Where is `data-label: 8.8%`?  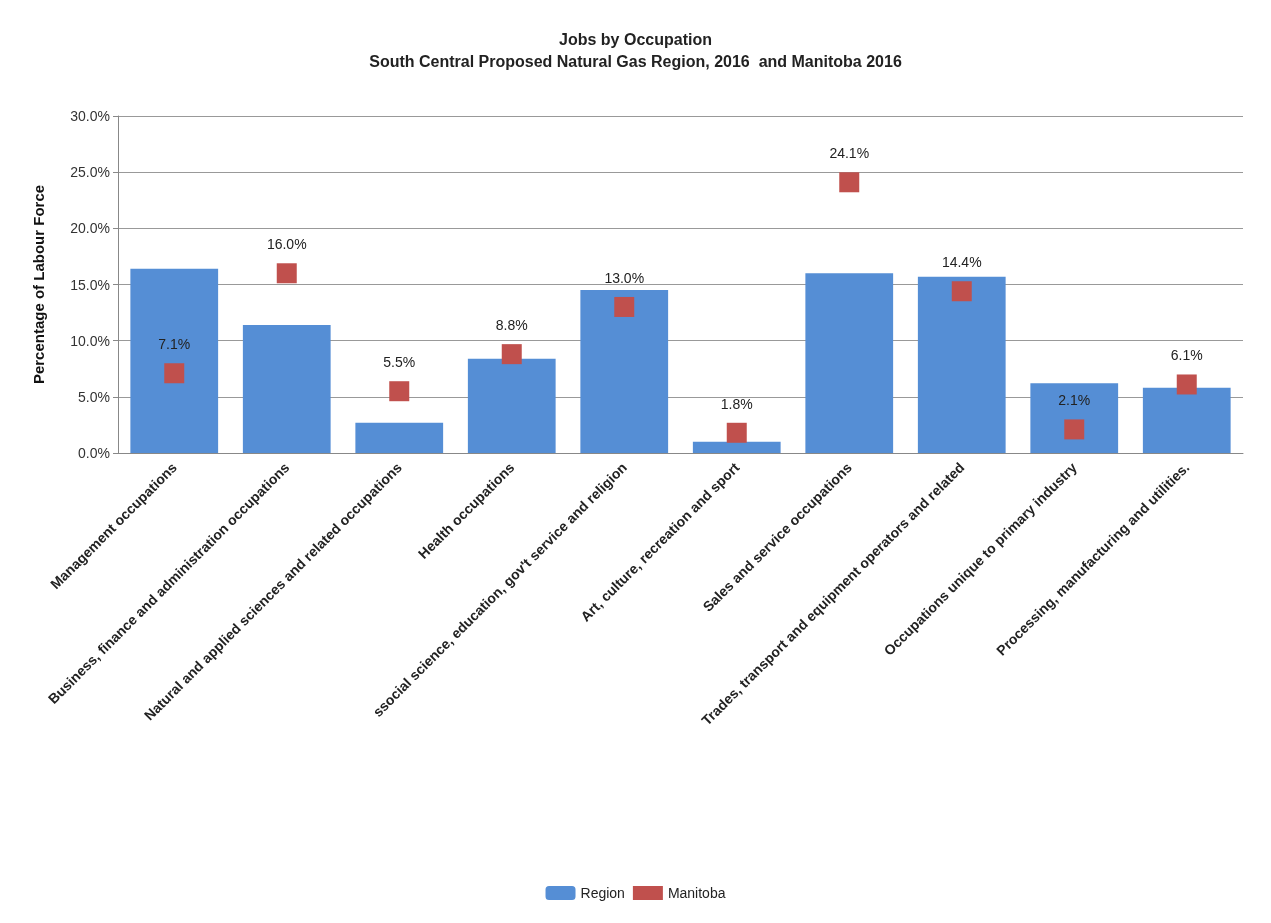
data-label: 8.8% is located at coordinates (511, 325).